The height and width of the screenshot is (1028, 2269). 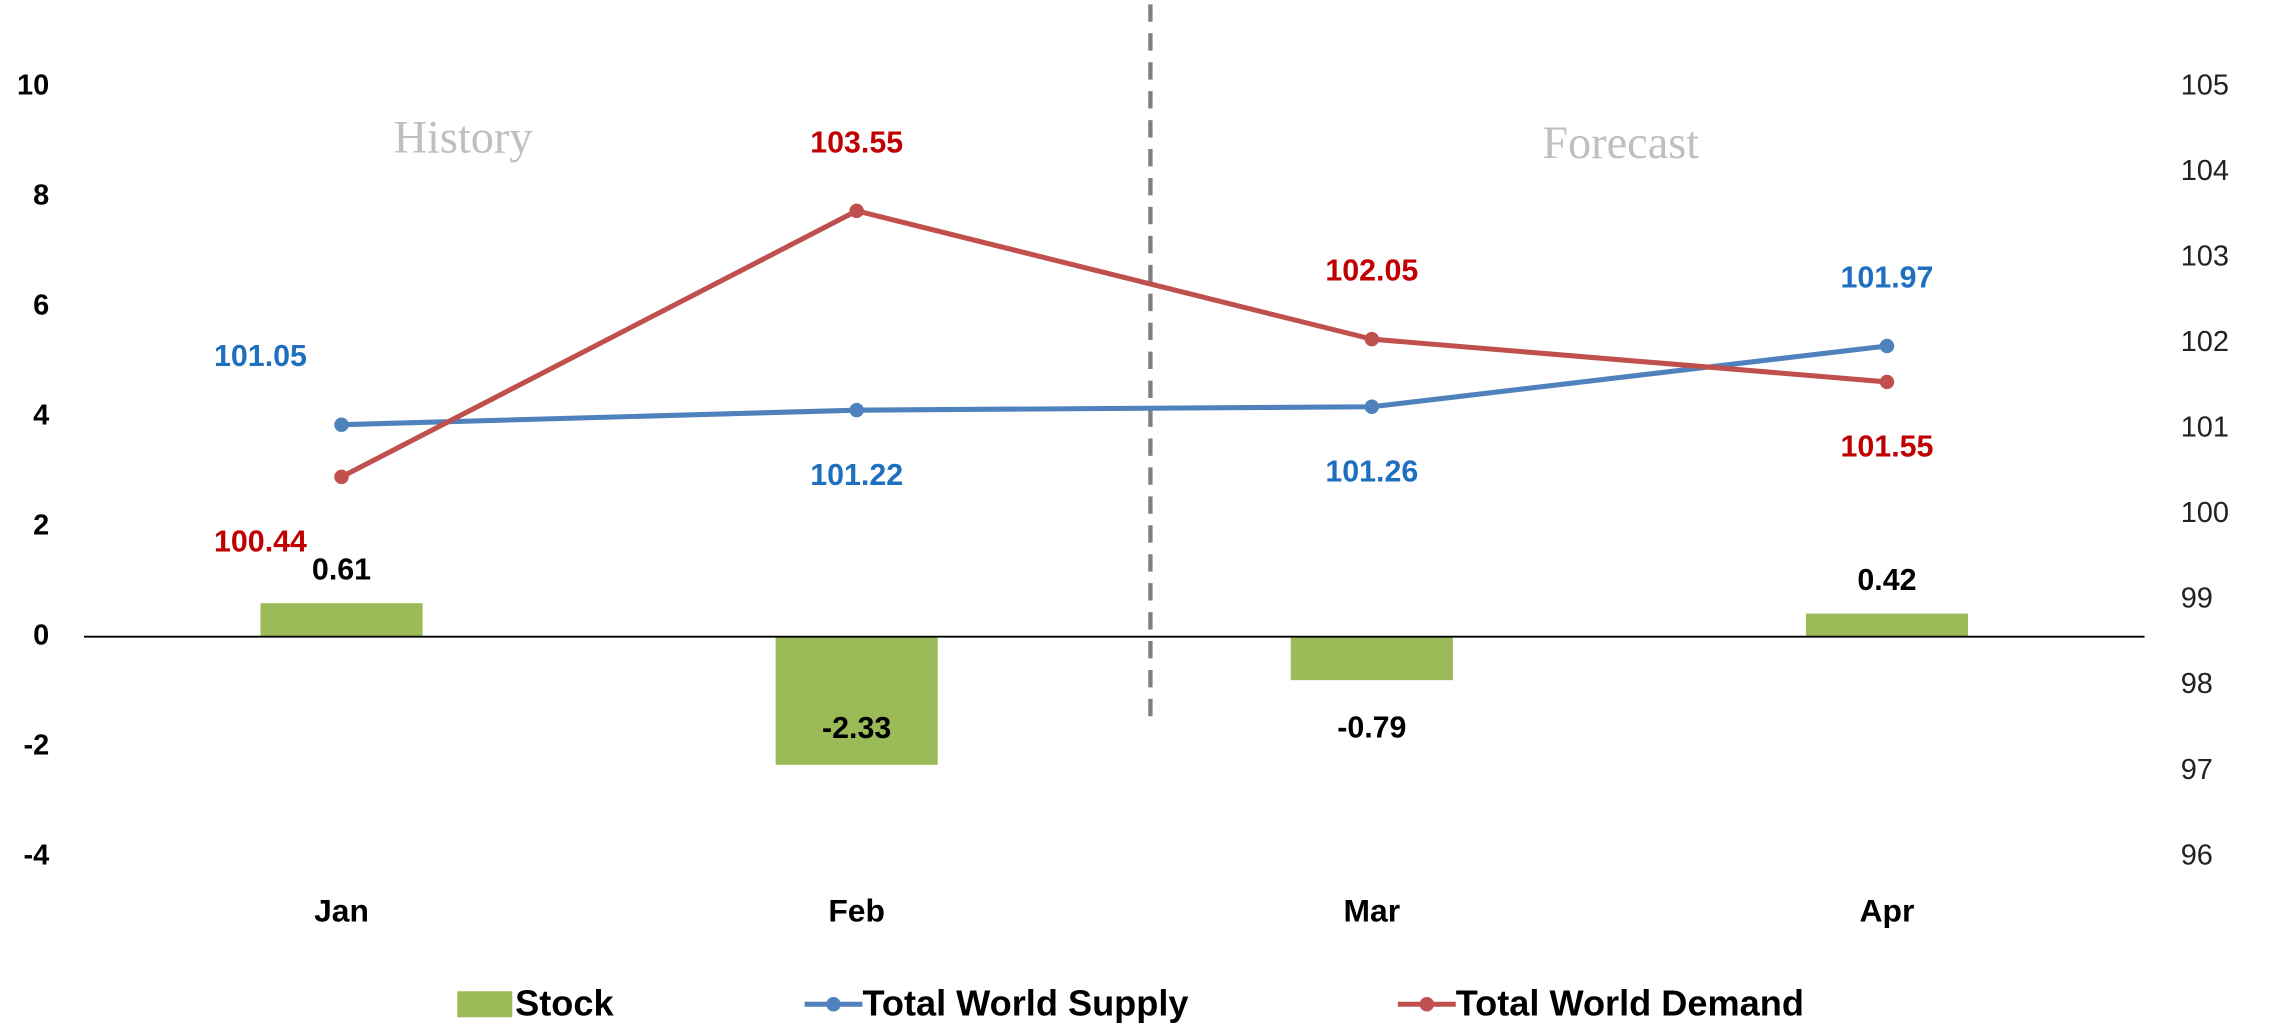 I want to click on bar-value-label: -2.33, so click(x=856, y=728).